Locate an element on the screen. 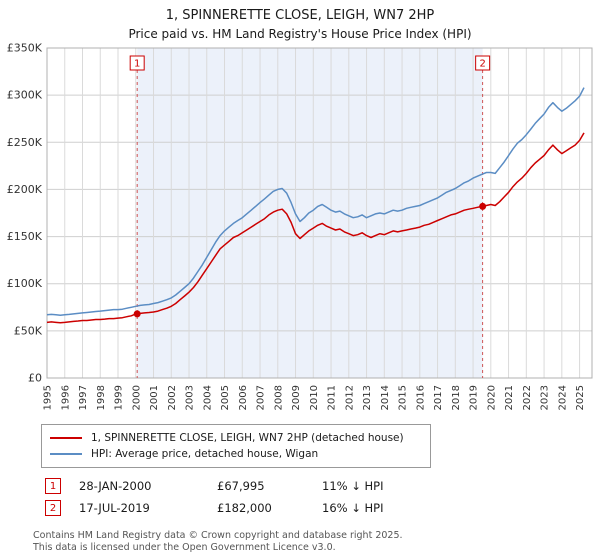 This screenshot has width=600, height=560. x-axis-tick-label: 2025 is located at coordinates (580, 397).